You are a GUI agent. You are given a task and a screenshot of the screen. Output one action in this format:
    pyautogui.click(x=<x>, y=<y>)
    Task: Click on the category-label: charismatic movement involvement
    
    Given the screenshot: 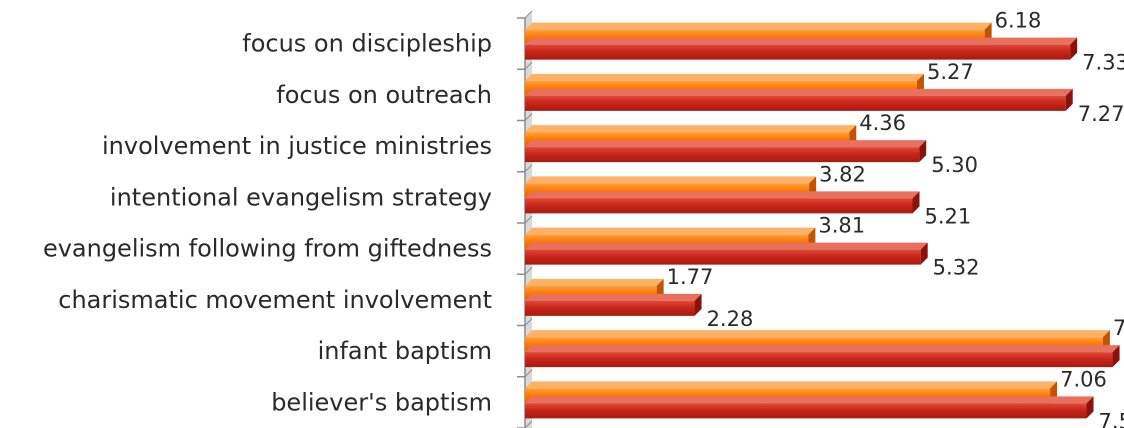 What is the action you would take?
    pyautogui.click(x=275, y=300)
    